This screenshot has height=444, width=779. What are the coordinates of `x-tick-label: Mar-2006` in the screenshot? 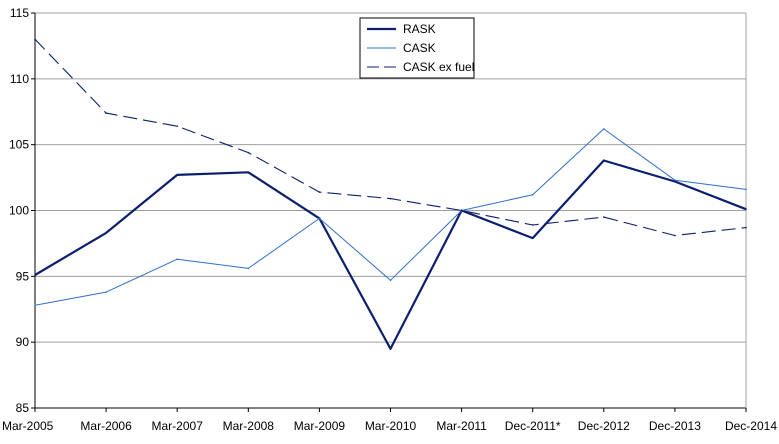 It's located at (106, 426).